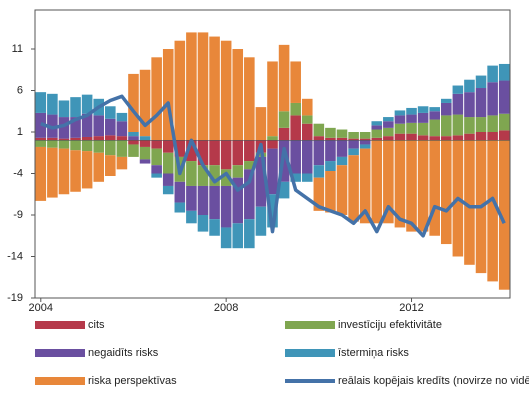 This screenshot has height=399, width=529. I want to click on y-tick-label: -14, so click(15, 256).